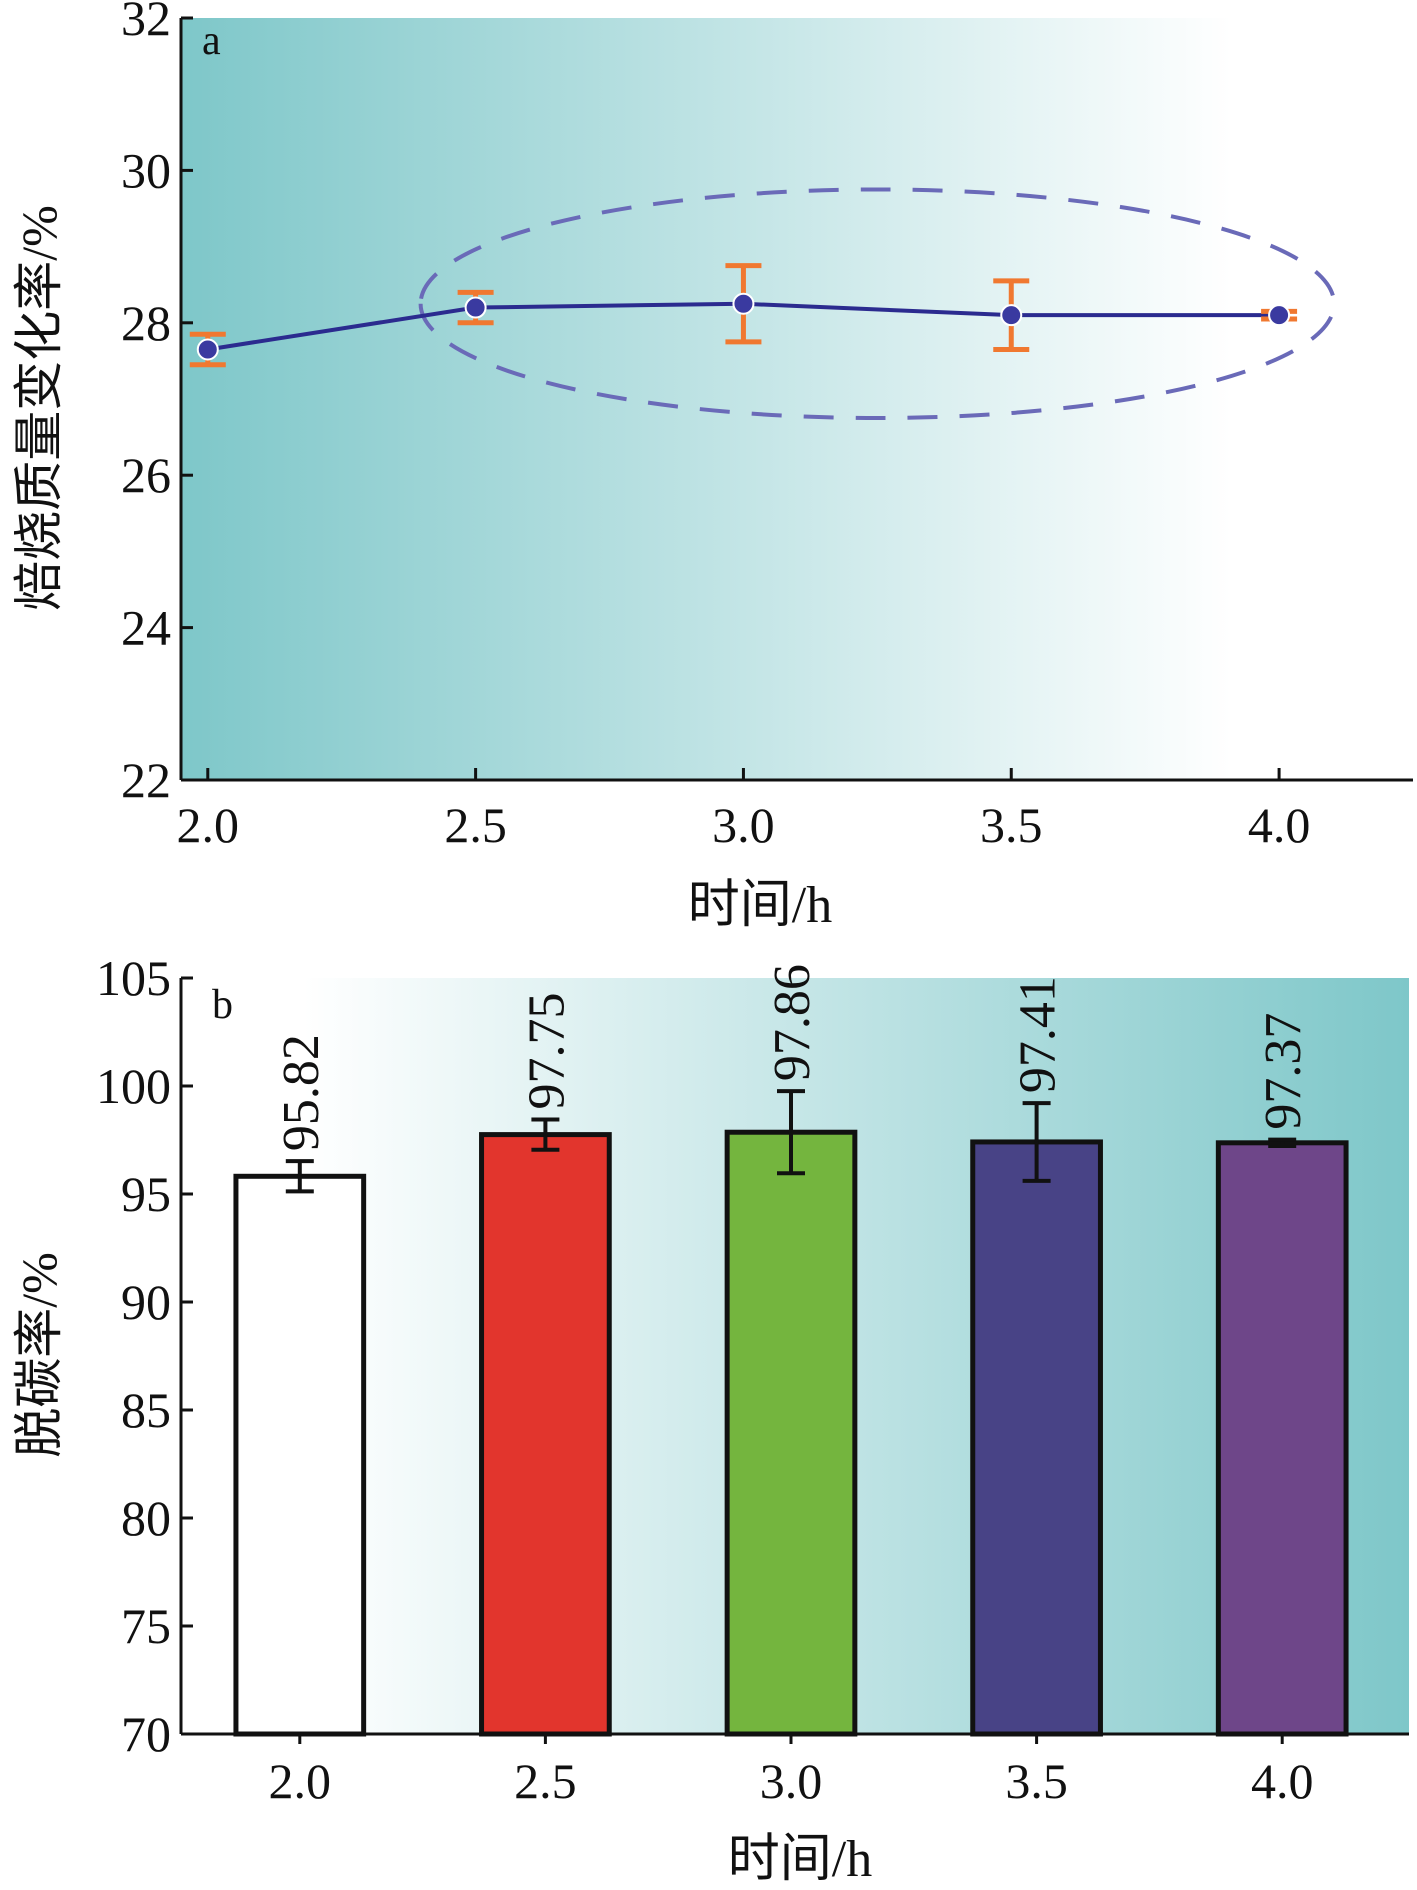 This screenshot has height=1890, width=1417. Describe the element at coordinates (146, 323) in the screenshot. I see `panel-a-y-tick-label: 28` at that location.